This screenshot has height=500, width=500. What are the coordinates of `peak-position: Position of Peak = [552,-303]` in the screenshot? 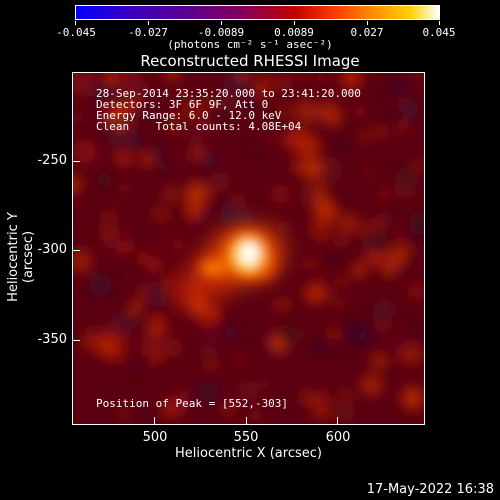 It's located at (192, 403).